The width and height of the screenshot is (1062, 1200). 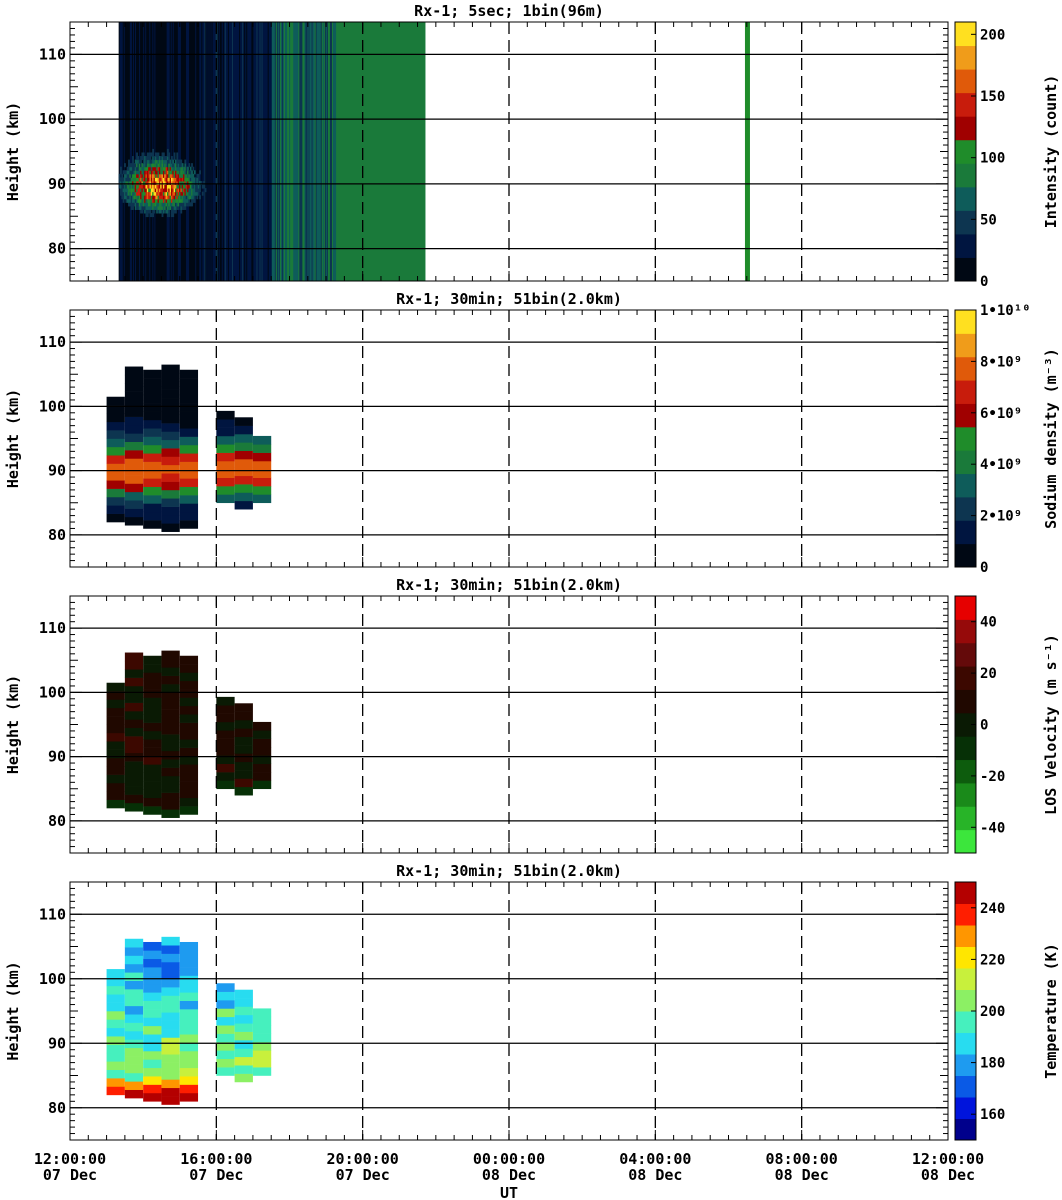 What do you see at coordinates (13, 724) in the screenshot?
I see `y-axis-label: Height (km)` at bounding box center [13, 724].